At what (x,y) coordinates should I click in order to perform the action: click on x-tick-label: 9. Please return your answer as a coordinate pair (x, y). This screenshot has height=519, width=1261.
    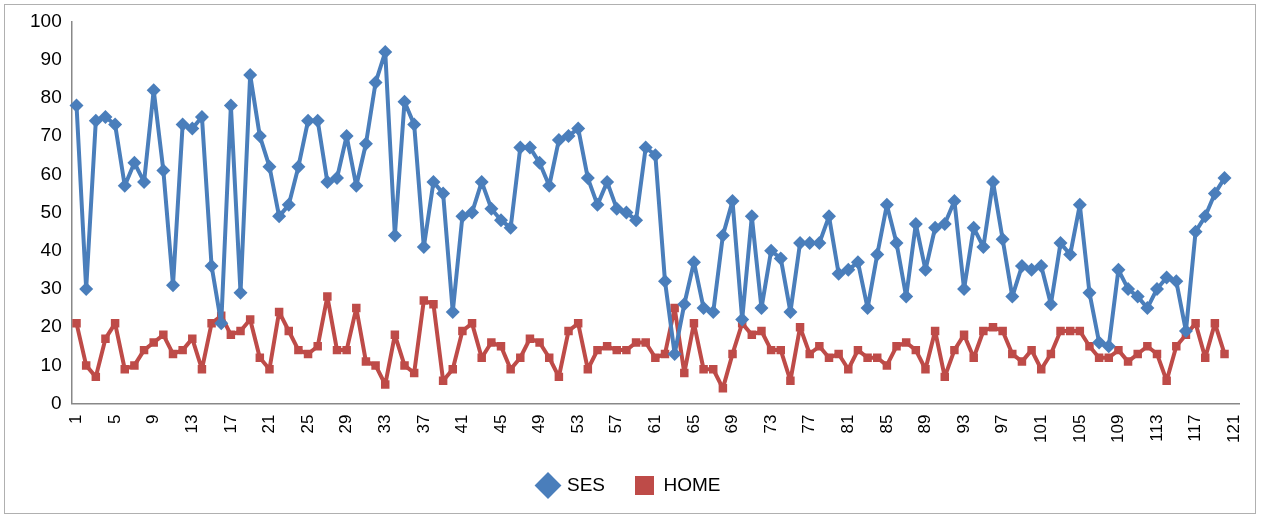
    Looking at the image, I should click on (153, 419).